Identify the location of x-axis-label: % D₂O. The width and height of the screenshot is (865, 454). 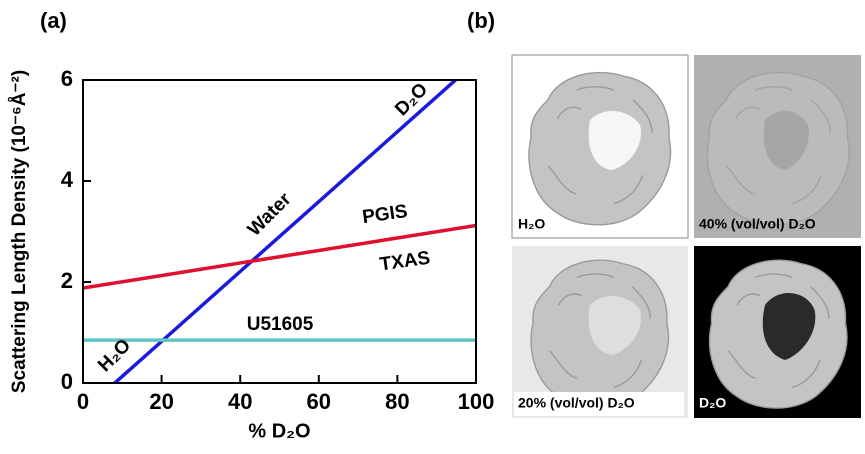
(279, 431).